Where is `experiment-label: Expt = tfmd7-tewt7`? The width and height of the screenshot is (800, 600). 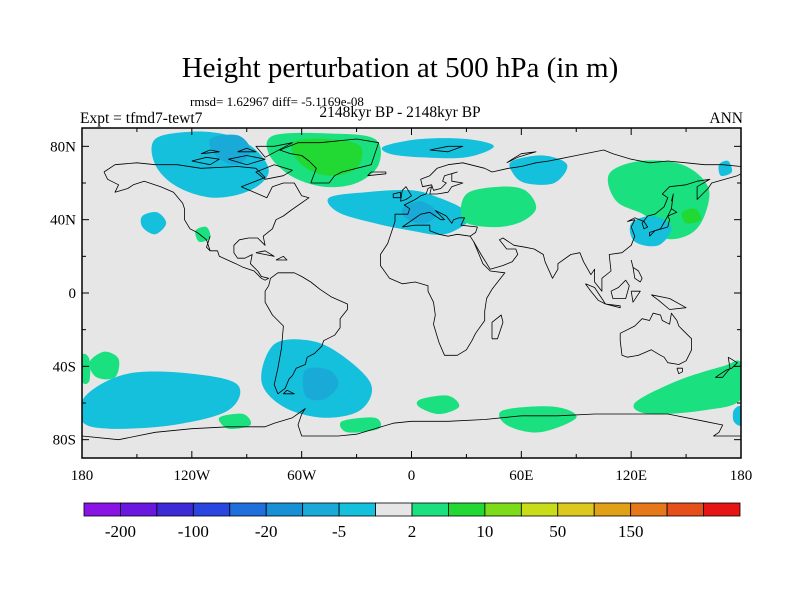 experiment-label: Expt = tfmd7-tewt7 is located at coordinates (141, 118).